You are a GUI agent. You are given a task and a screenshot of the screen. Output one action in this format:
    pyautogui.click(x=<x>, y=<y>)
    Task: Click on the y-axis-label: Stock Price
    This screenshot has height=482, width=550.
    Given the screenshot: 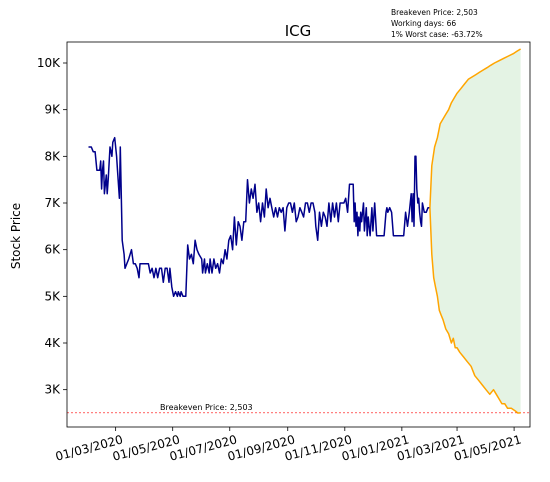 What is the action you would take?
    pyautogui.click(x=16, y=236)
    